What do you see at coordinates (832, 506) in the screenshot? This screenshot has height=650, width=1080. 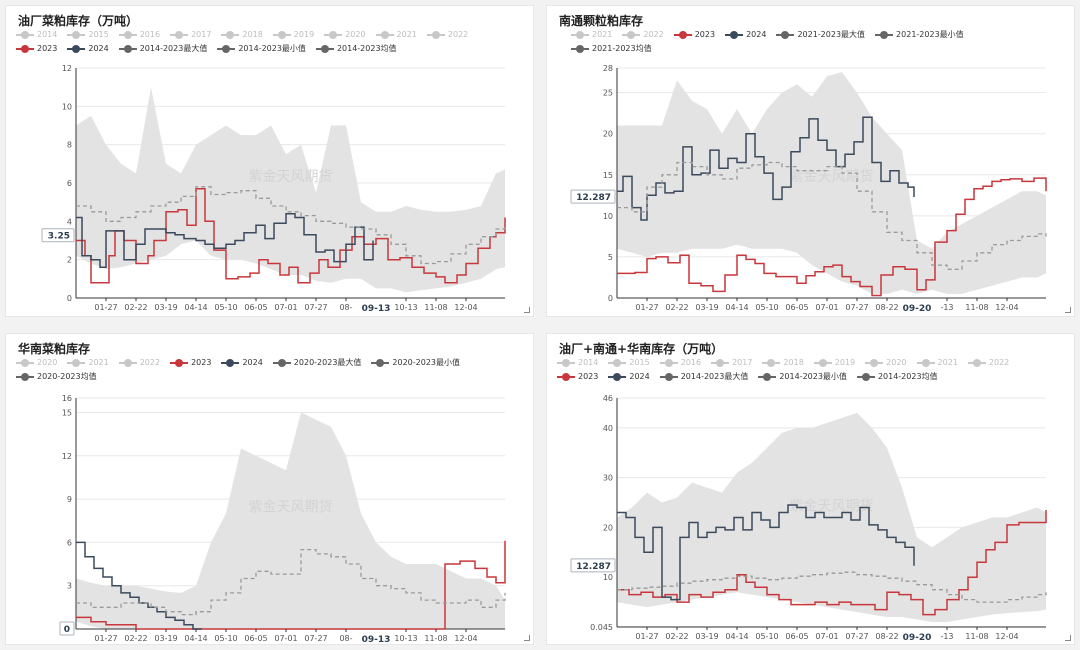 I see `watermark: 紫金天风期货` at bounding box center [832, 506].